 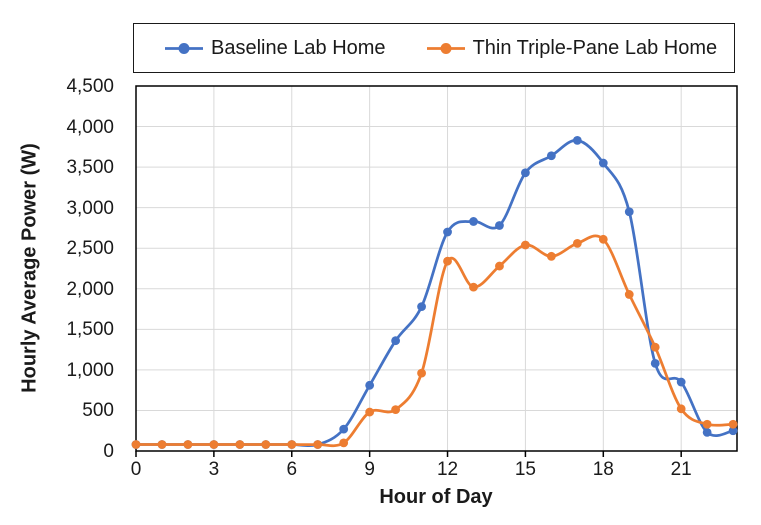 What do you see at coordinates (214, 469) in the screenshot?
I see `x-tick-label: 3` at bounding box center [214, 469].